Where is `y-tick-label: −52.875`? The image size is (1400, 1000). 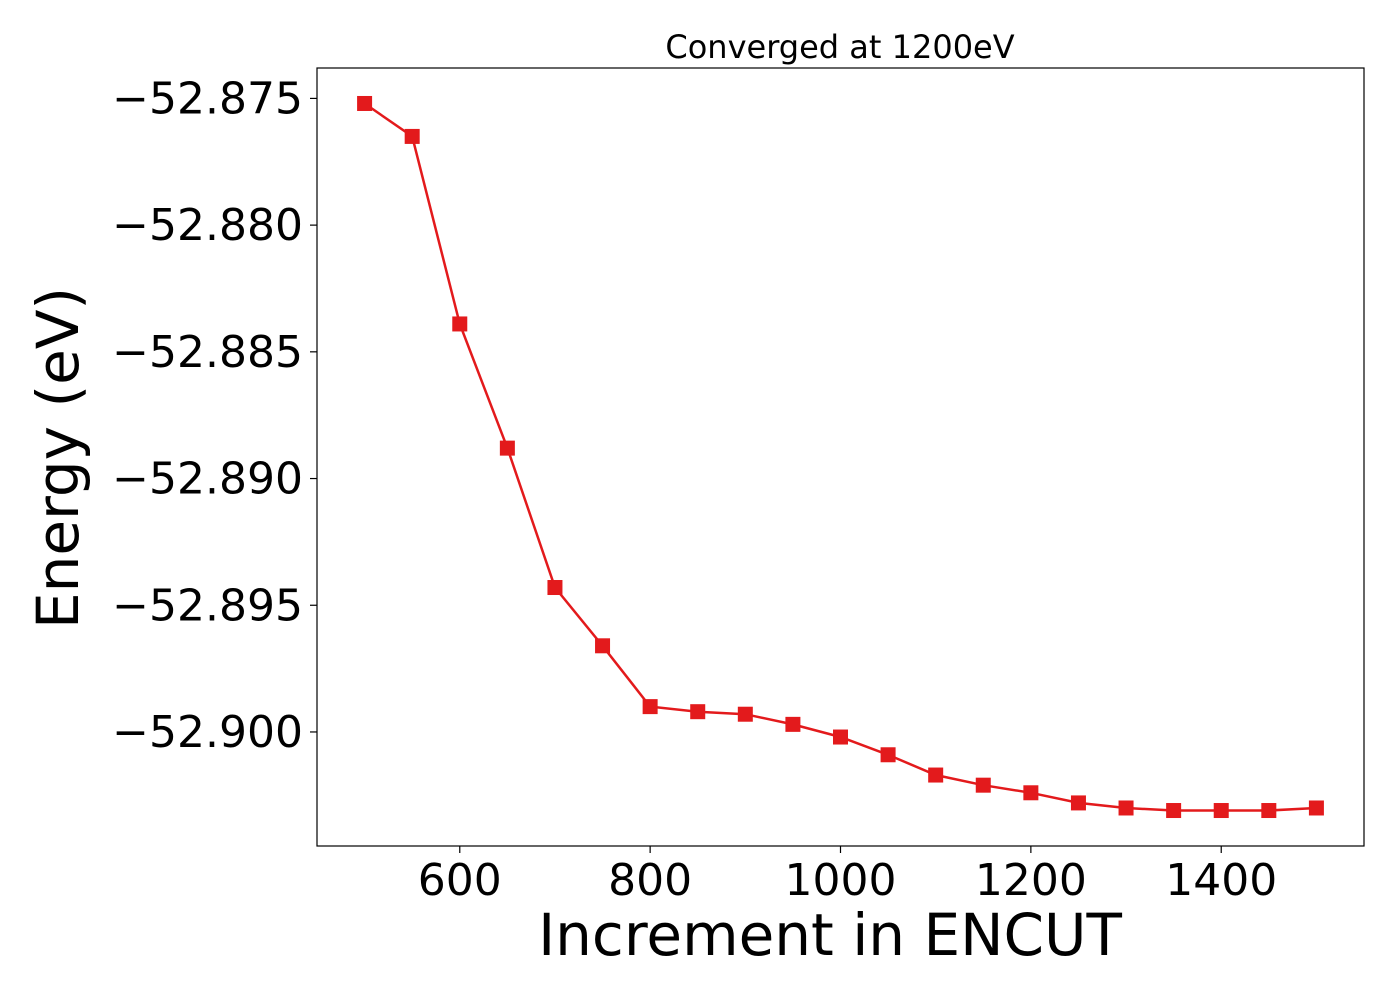 y-tick-label: −52.875 is located at coordinates (207, 98).